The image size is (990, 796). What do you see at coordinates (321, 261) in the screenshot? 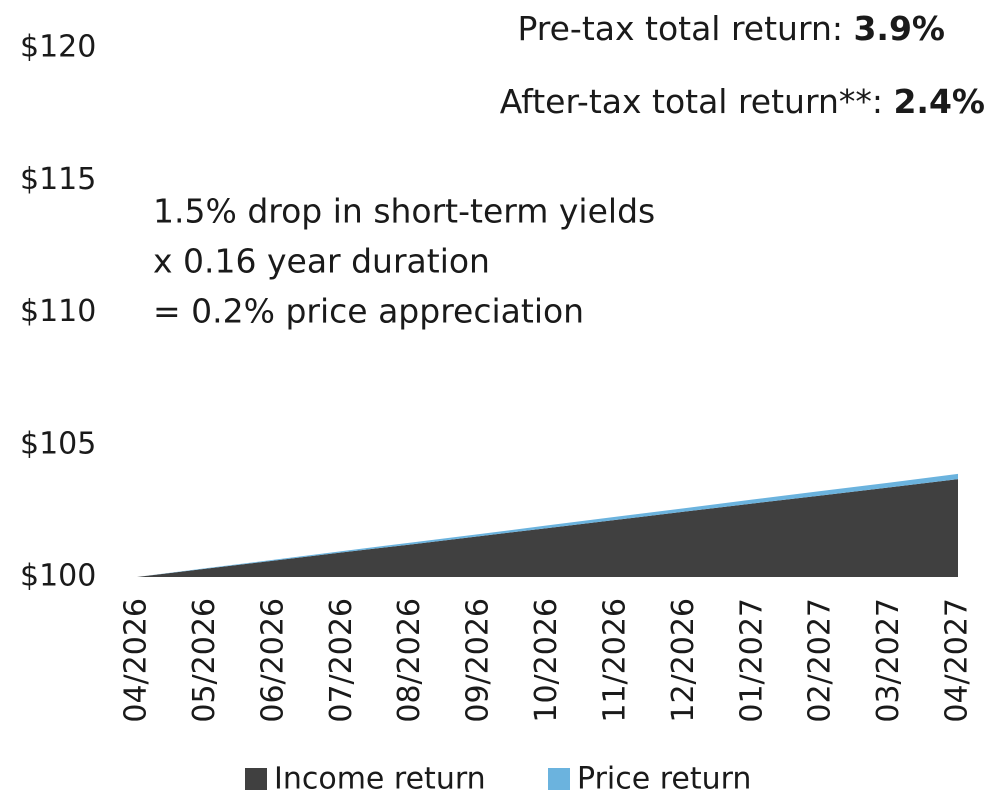
I see `note-line: x 0.16 year duration` at bounding box center [321, 261].